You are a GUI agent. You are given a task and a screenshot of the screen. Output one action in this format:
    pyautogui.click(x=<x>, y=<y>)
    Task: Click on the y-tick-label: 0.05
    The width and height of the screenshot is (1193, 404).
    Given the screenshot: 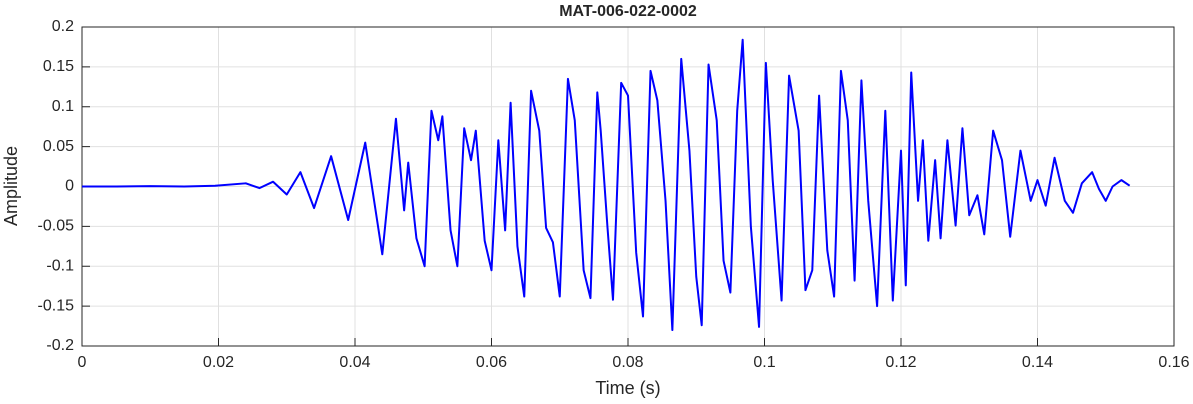 What is the action you would take?
    pyautogui.click(x=58, y=146)
    